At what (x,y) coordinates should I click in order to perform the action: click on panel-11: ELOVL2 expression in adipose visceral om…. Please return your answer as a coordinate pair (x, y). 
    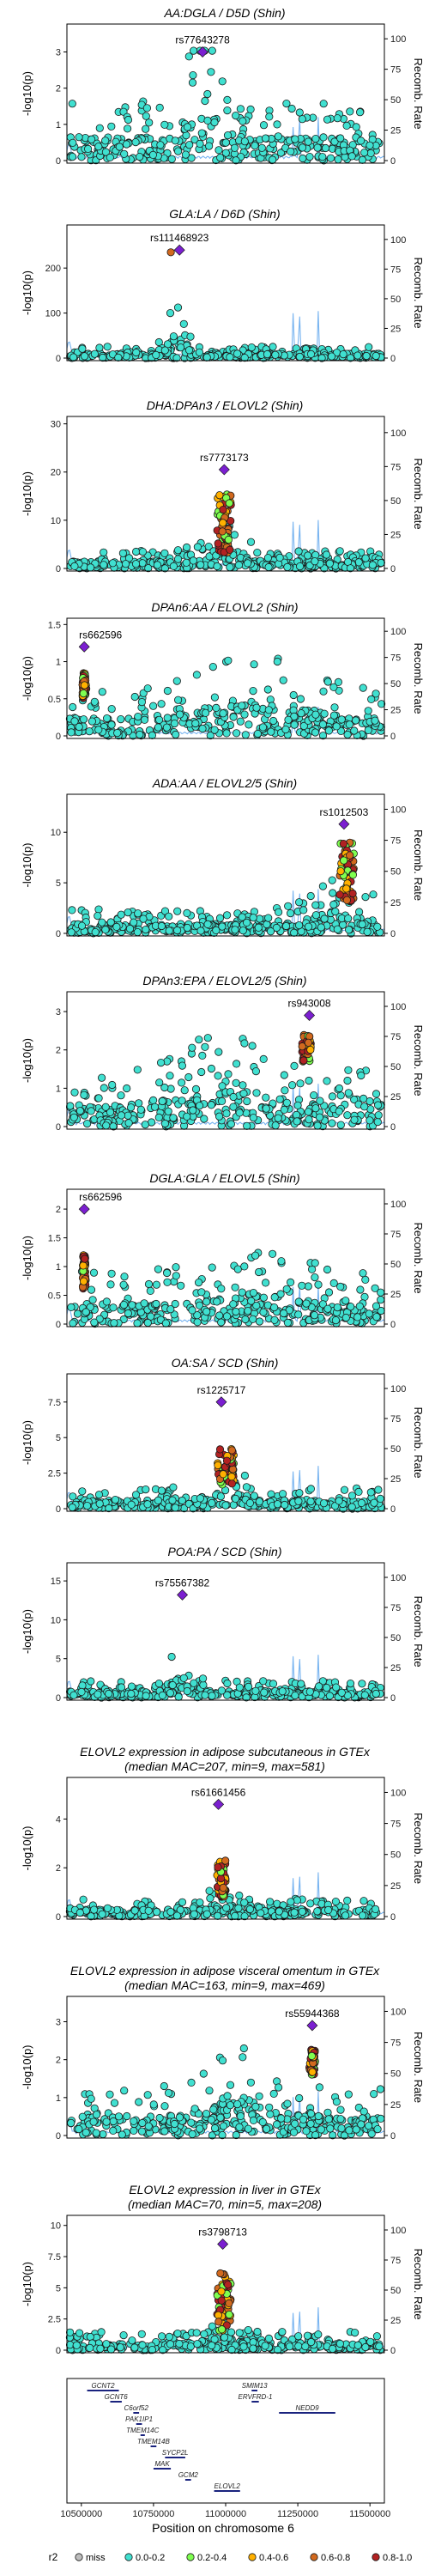
    Looking at the image, I should click on (223, 2053).